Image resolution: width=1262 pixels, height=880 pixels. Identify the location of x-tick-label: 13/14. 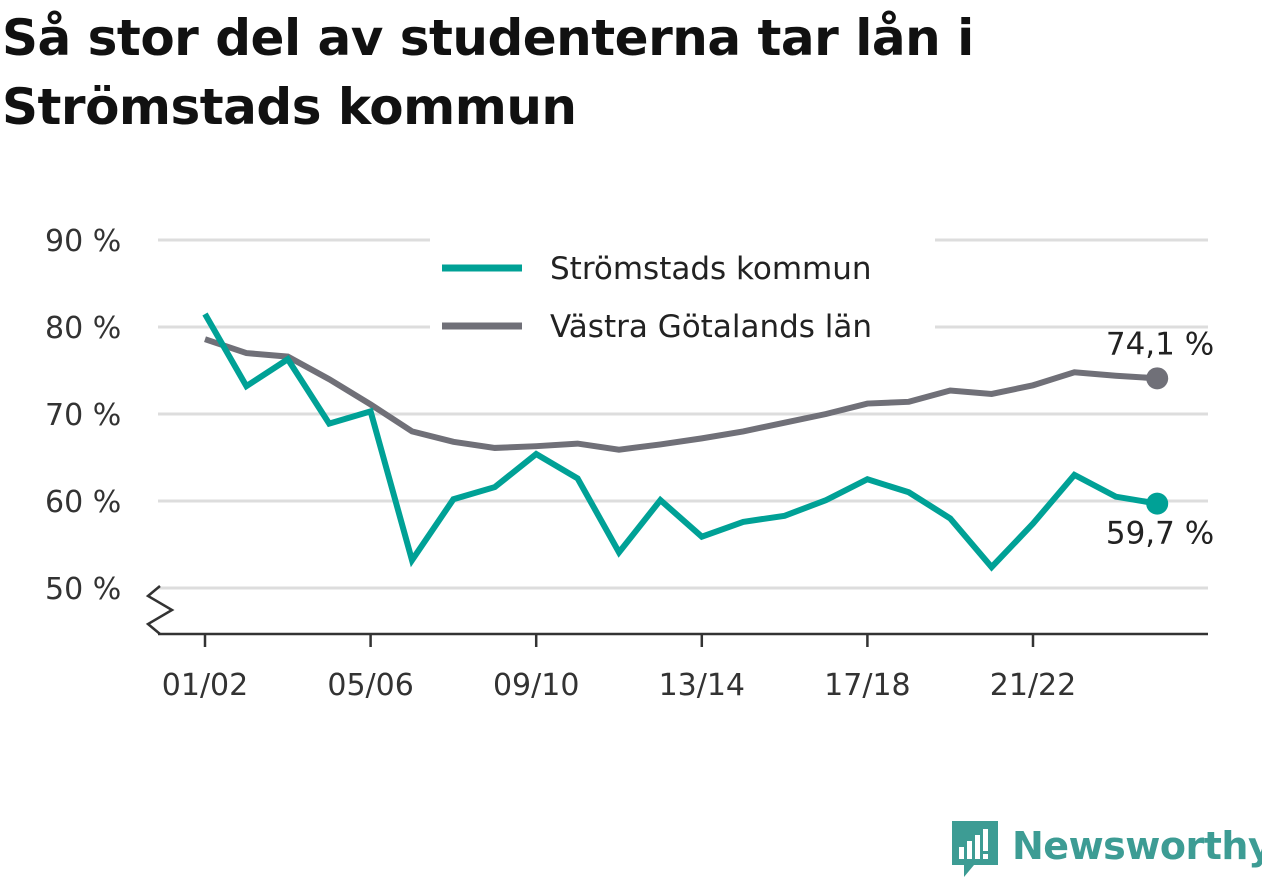
(702, 685).